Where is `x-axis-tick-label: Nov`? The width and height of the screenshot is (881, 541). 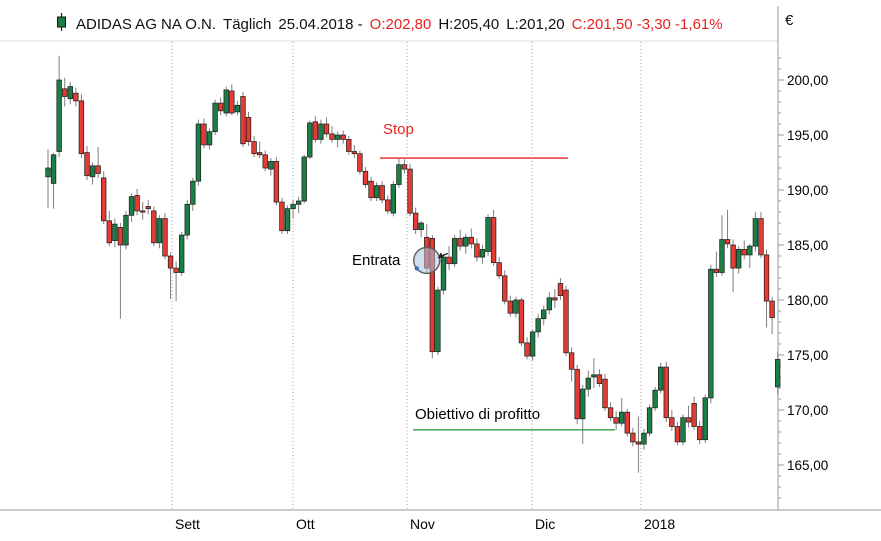
x-axis-tick-label: Nov is located at coordinates (422, 524).